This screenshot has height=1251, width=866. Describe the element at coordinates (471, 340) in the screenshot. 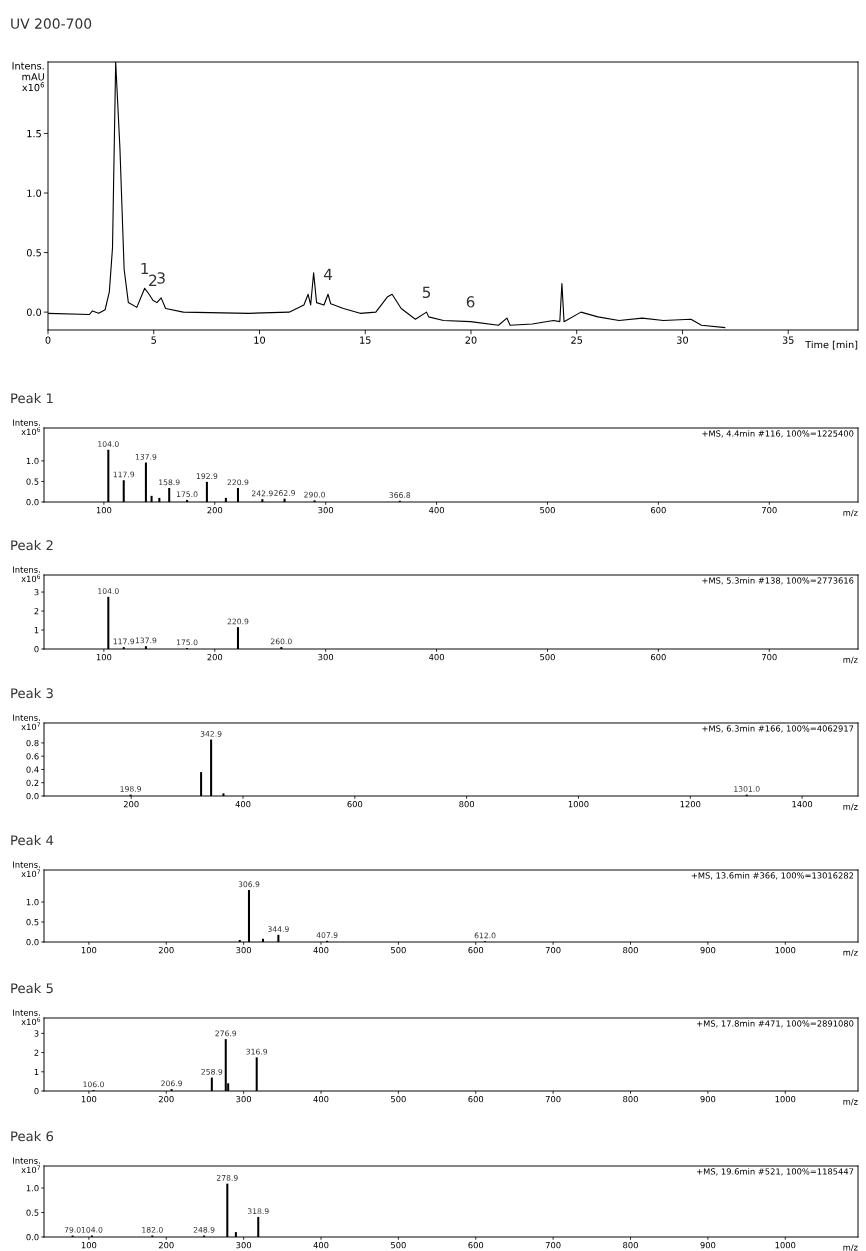

I see `x-tick-label: 20` at that location.